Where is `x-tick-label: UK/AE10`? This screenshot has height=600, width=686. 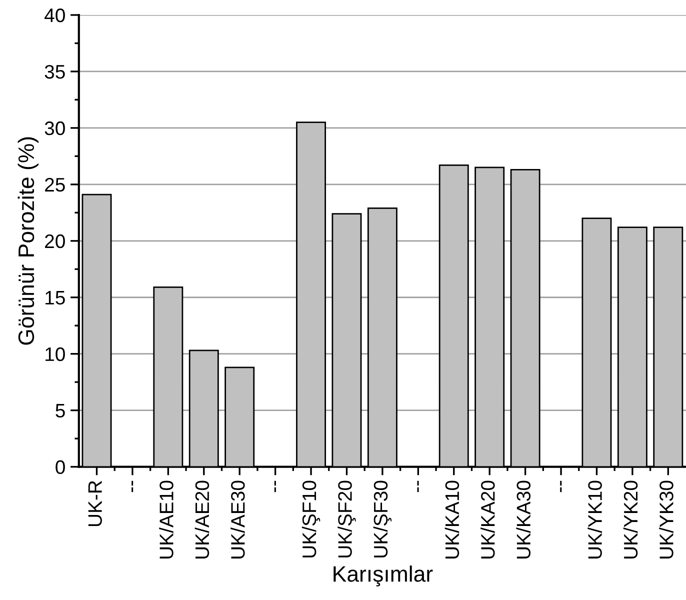 x-tick-label: UK/AE10 is located at coordinates (166, 519).